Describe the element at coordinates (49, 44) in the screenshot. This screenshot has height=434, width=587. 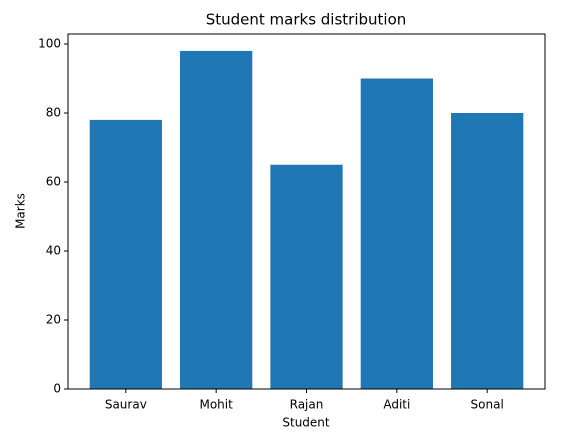
I see `y-tick-label: 100` at that location.